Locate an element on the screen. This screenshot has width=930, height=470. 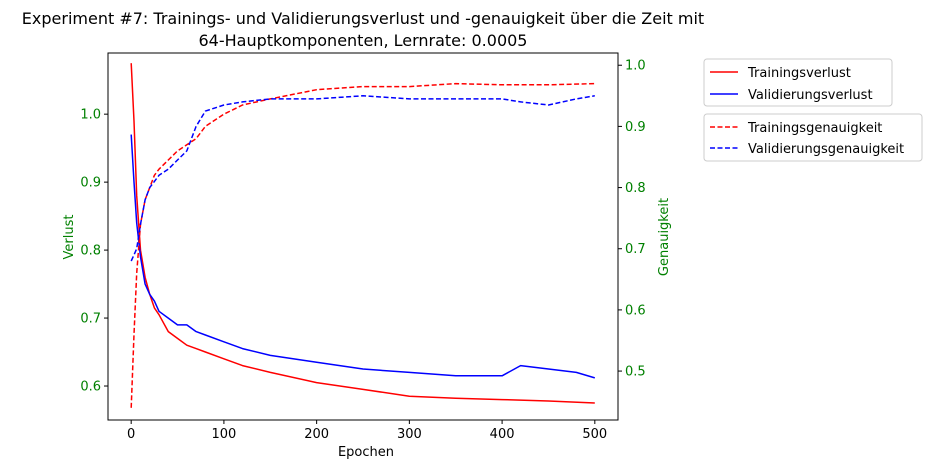
legend-loss-box is located at coordinates (798, 82).